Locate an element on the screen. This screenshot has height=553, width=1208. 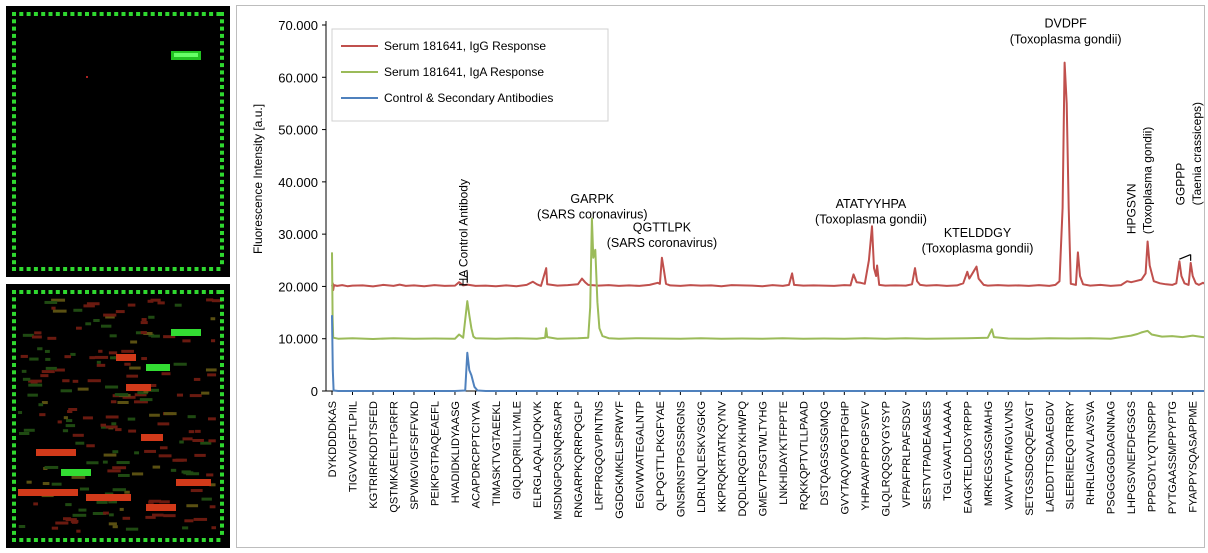
y-tick-label: 30.000 is located at coordinates (298, 234).